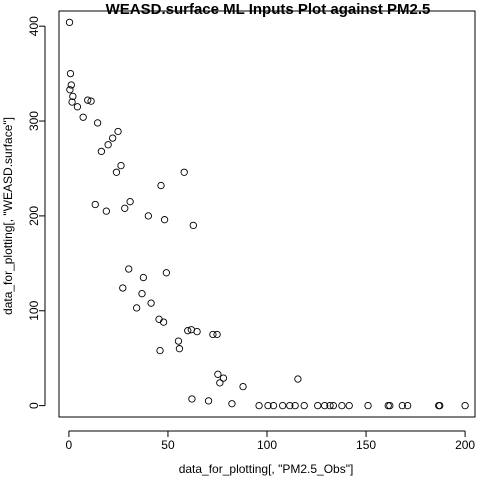 Image resolution: width=480 pixels, height=480 pixels. I want to click on y-tick-label: 400, so click(34, 26).